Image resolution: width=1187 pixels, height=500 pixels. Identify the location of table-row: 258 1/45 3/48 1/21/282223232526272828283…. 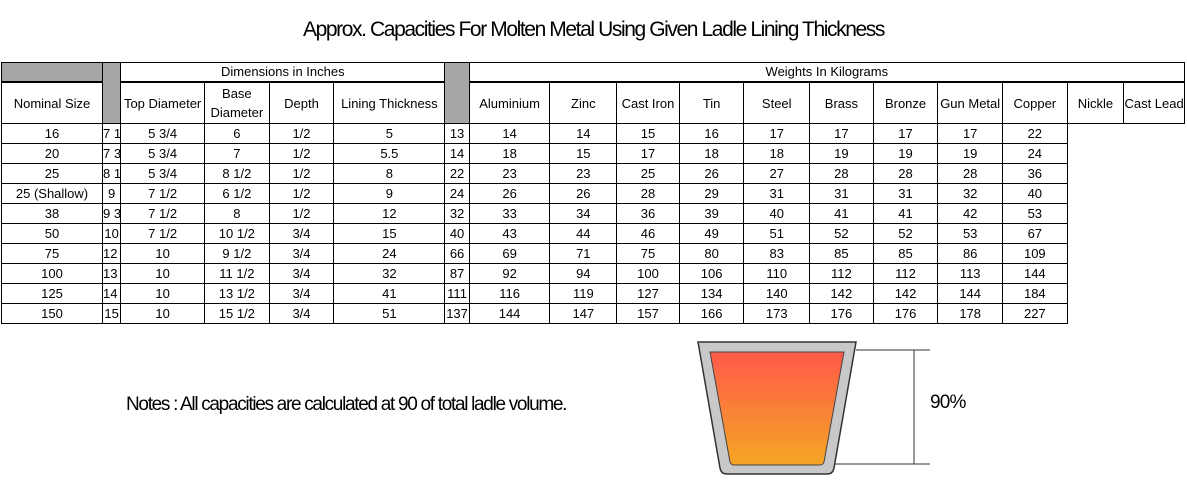
(592, 173).